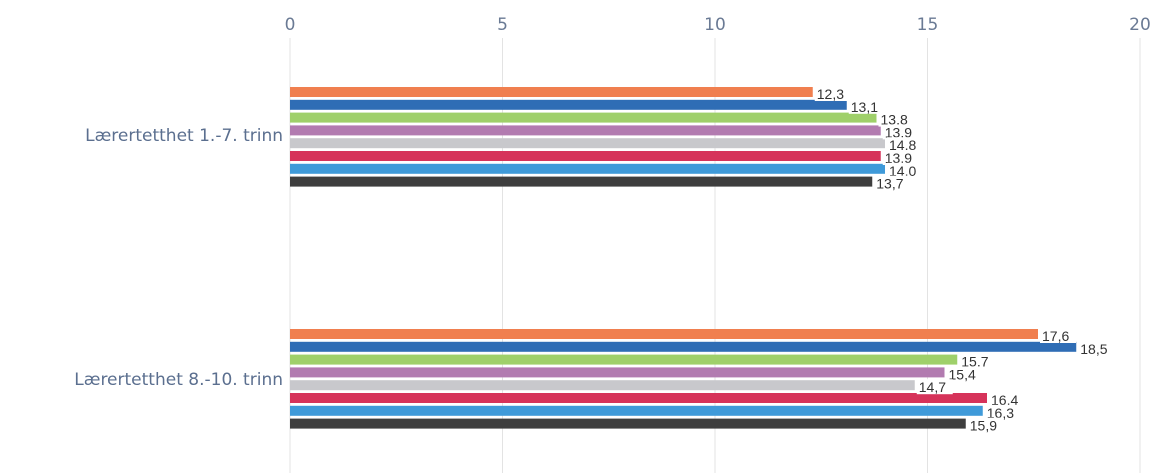 The image size is (1172, 473). Describe the element at coordinates (1140, 25) in the screenshot. I see `x-tick-label: 20` at that location.